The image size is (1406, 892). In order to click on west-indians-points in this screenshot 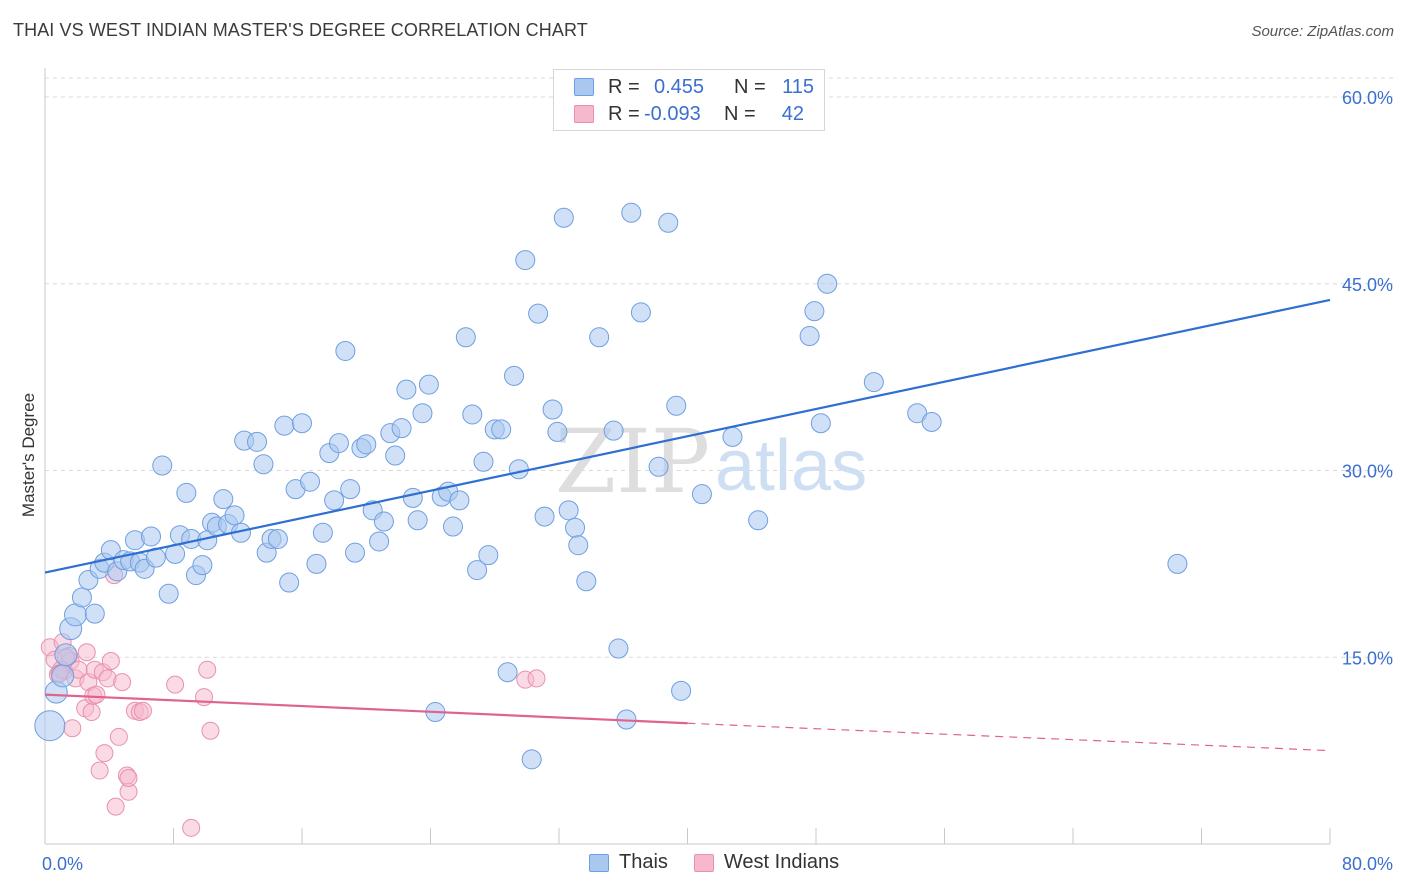, I will do `click(293, 701)`.